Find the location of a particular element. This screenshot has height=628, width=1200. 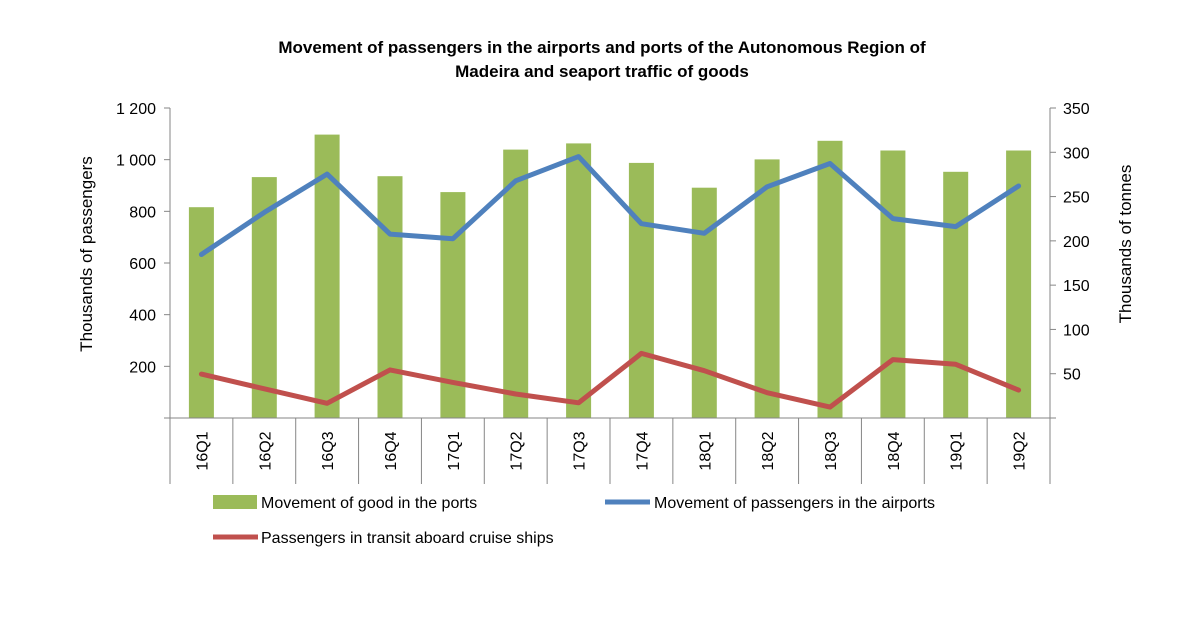

x-tick-label-16Q1: 16Q1 is located at coordinates (202, 450).